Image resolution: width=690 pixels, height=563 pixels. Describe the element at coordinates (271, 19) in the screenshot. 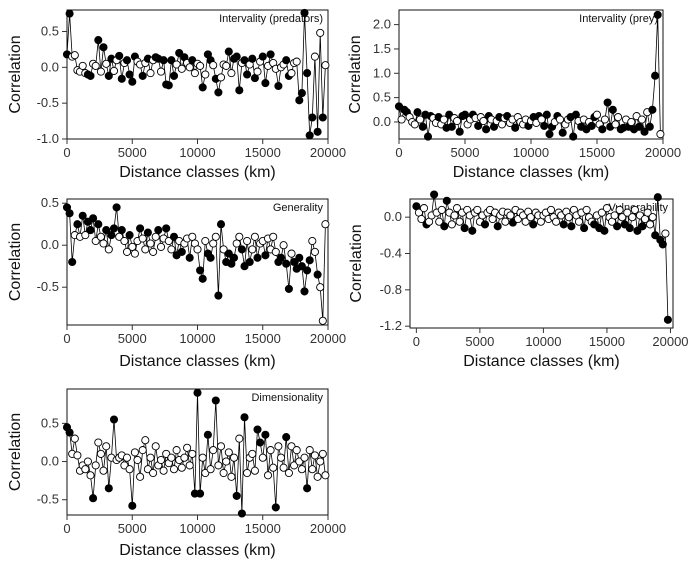

I see `panel-title: Intervality (predators)` at that location.